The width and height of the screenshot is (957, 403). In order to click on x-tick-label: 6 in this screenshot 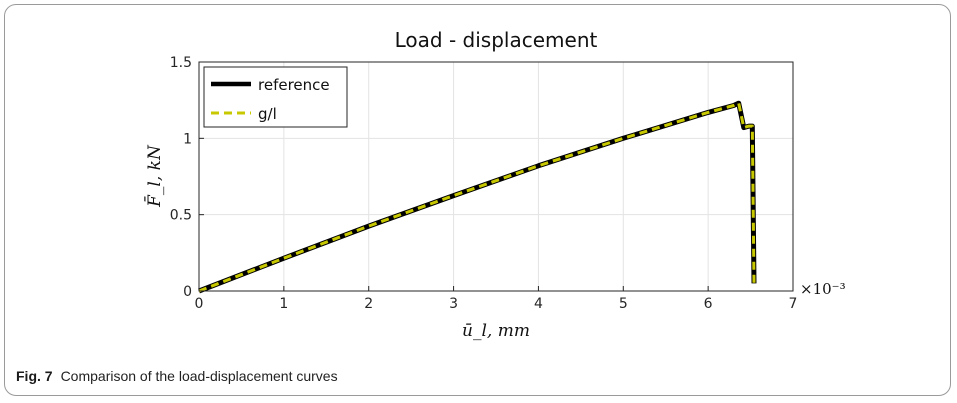, I will do `click(708, 304)`.